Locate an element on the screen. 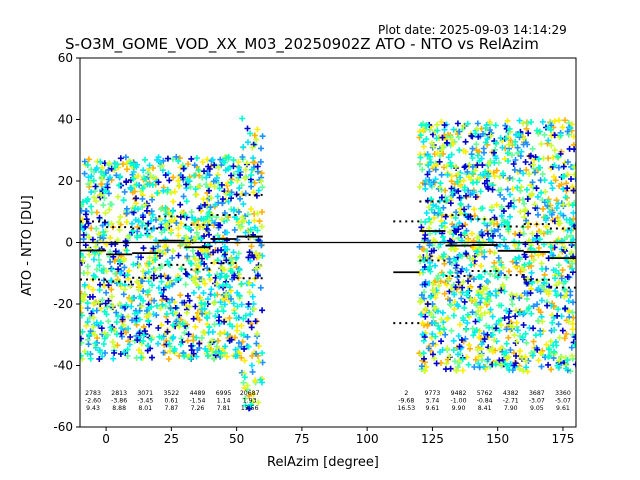 This screenshot has height=480, width=640. bin-count-12: 3687 is located at coordinates (537, 393).